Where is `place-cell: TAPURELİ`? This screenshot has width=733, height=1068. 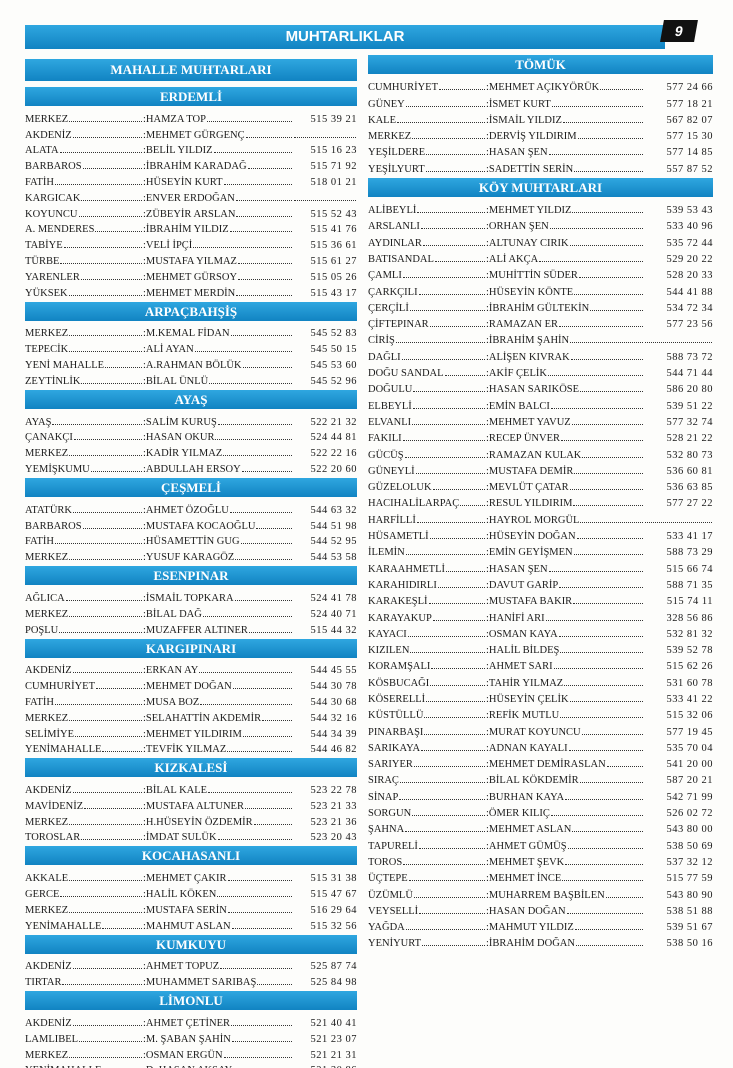 place-cell: TAPURELİ is located at coordinates (427, 846).